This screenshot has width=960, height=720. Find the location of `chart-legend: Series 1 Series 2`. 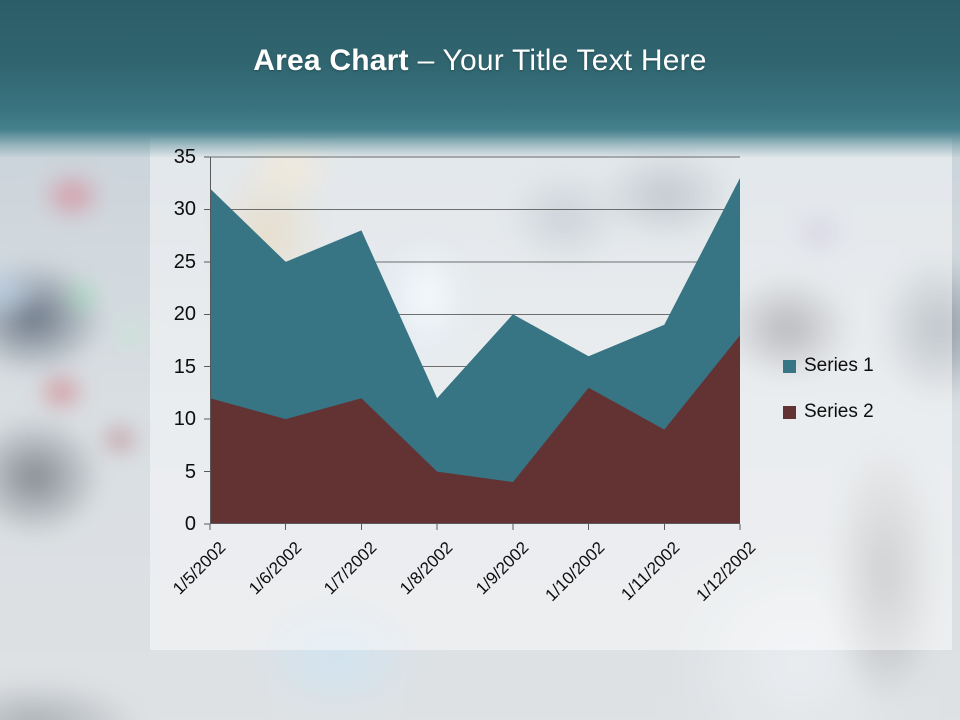

chart-legend: Series 1 Series 2 is located at coordinates (828, 401).